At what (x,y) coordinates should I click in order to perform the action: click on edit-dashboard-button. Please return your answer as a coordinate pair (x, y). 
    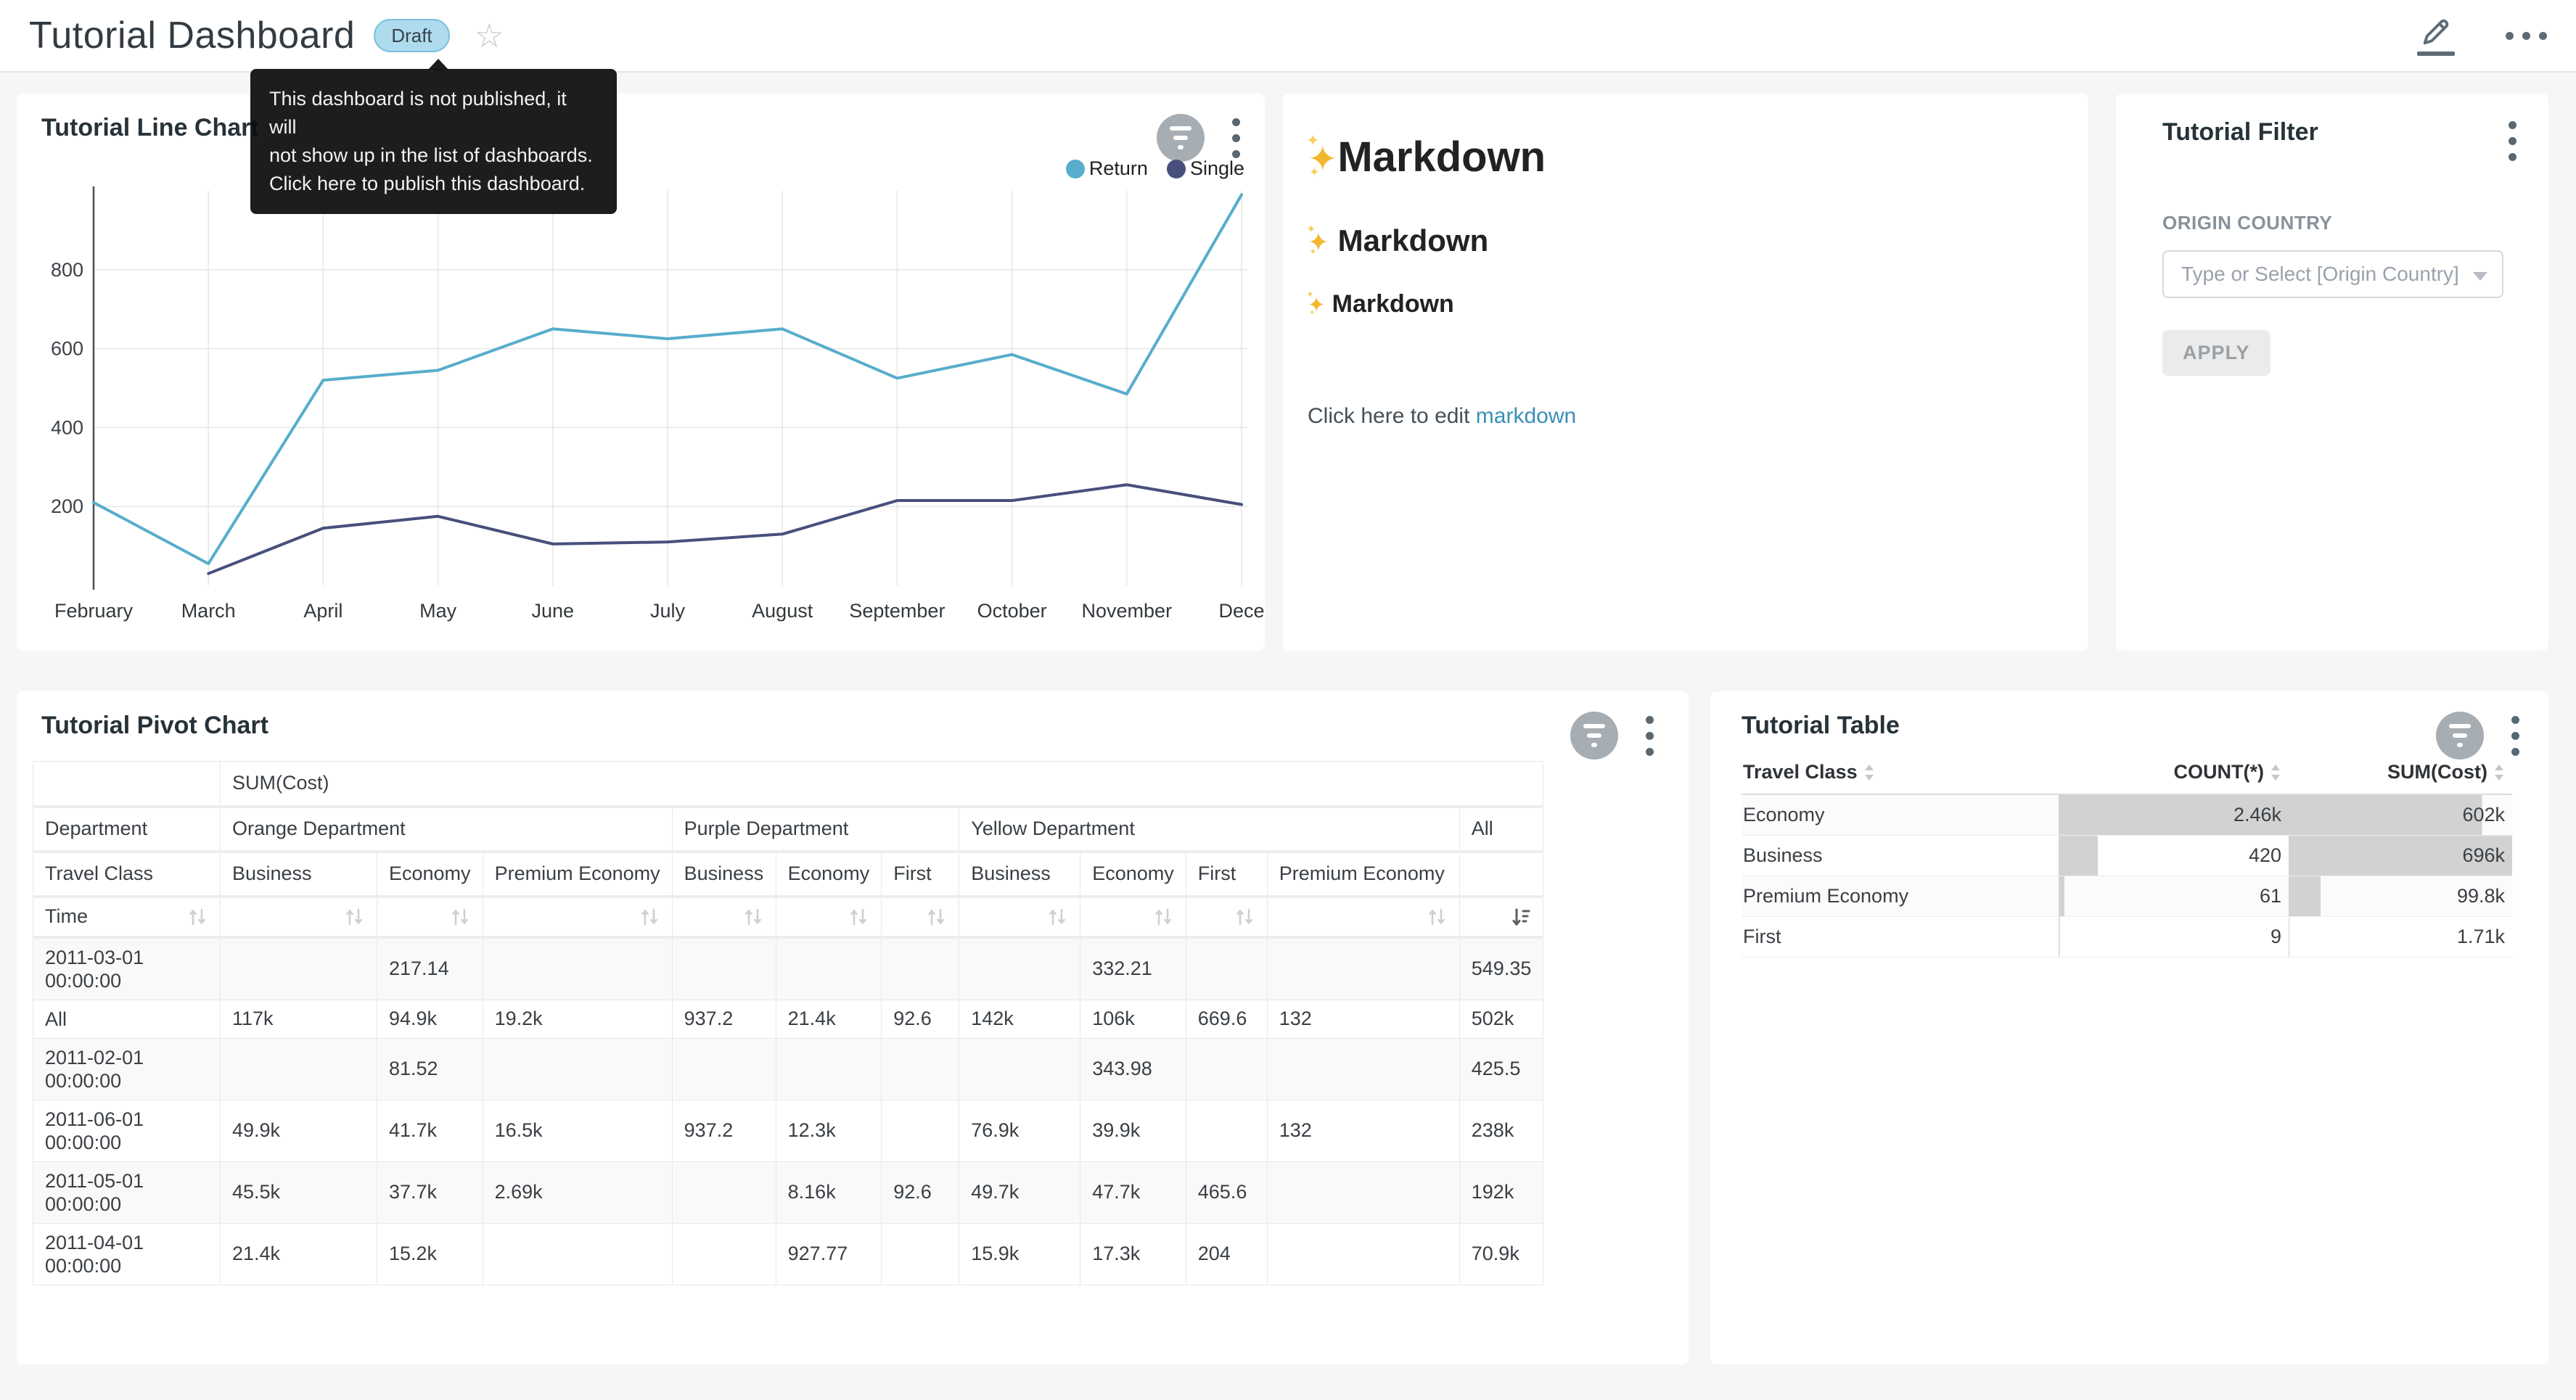
    Looking at the image, I should click on (2436, 35).